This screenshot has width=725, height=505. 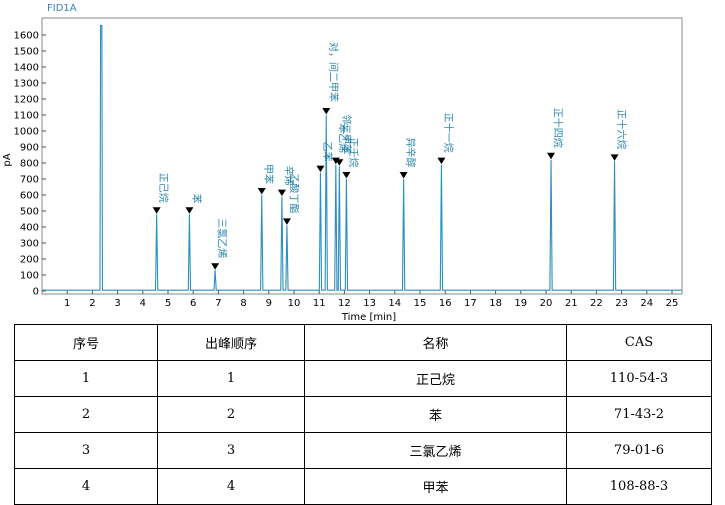 What do you see at coordinates (29, 196) in the screenshot?
I see `y-tick-label: 600` at bounding box center [29, 196].